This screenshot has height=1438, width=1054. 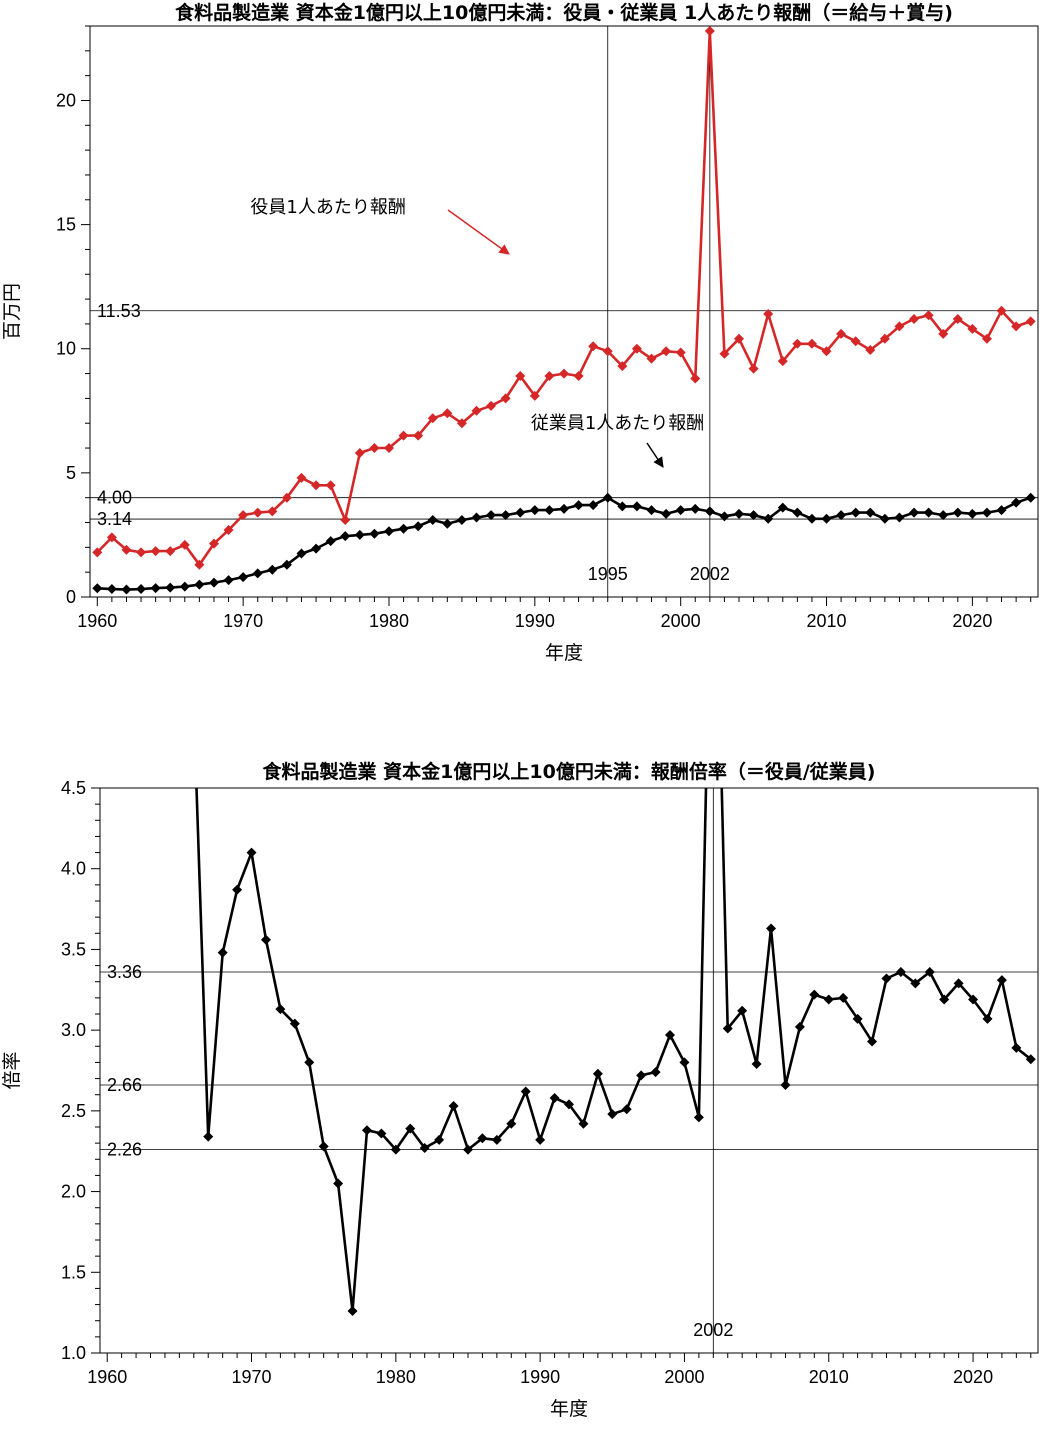 What do you see at coordinates (396, 1377) in the screenshot?
I see `x-tick-label: 1980` at bounding box center [396, 1377].